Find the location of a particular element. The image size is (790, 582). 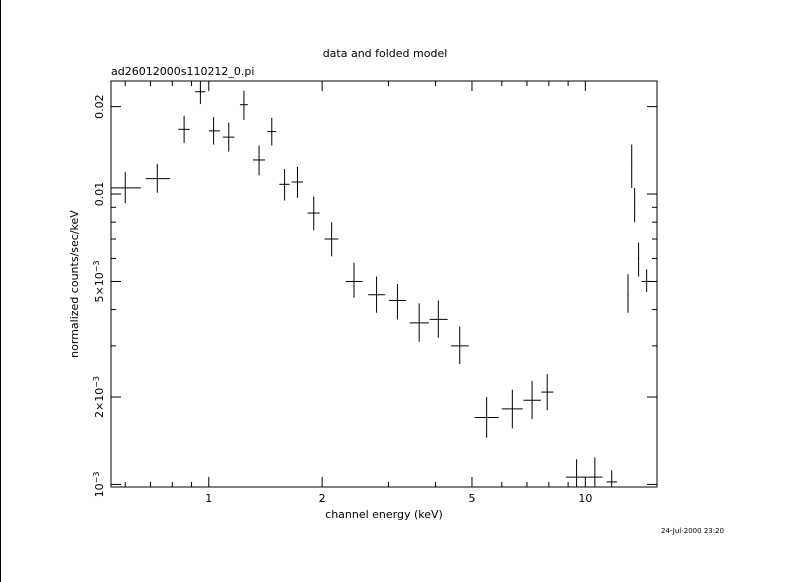

timestamp: 24-Jul-2000 23:20 is located at coordinates (692, 531).